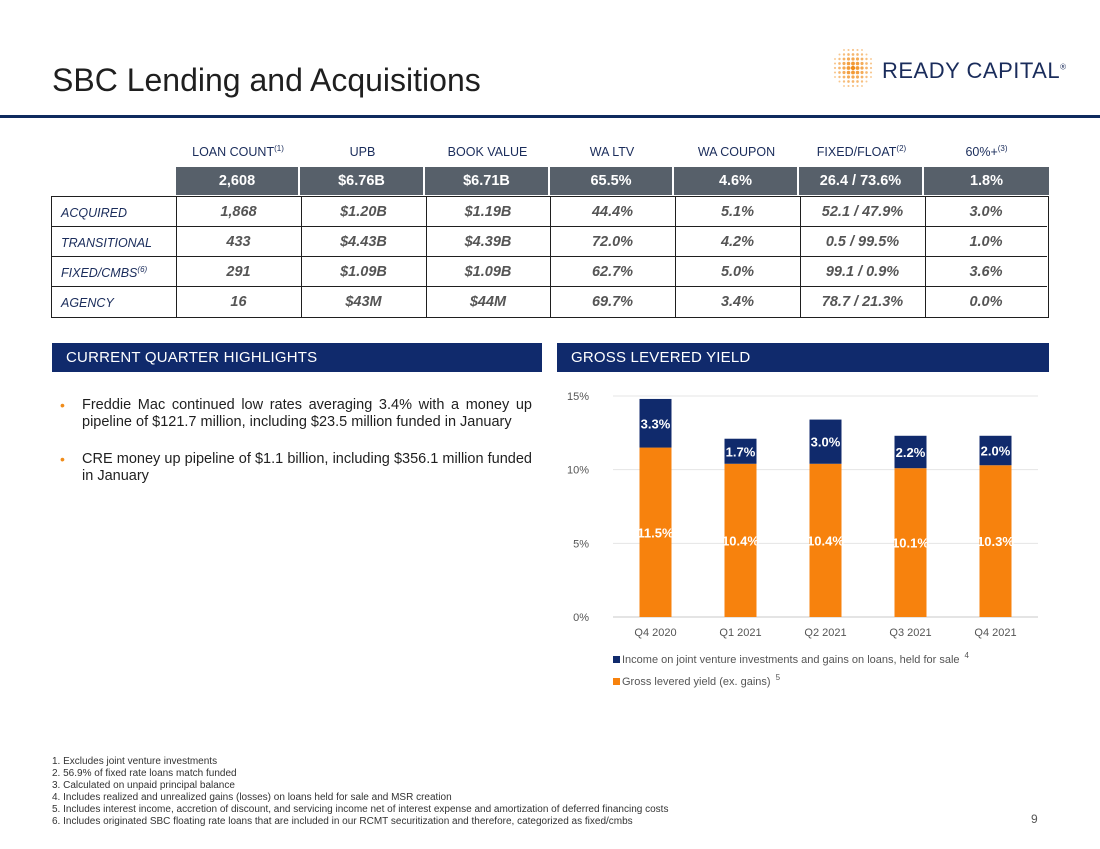 This screenshot has width=1100, height=849. What do you see at coordinates (995, 541) in the screenshot?
I see `bar-data-label: 10.3%` at bounding box center [995, 541].